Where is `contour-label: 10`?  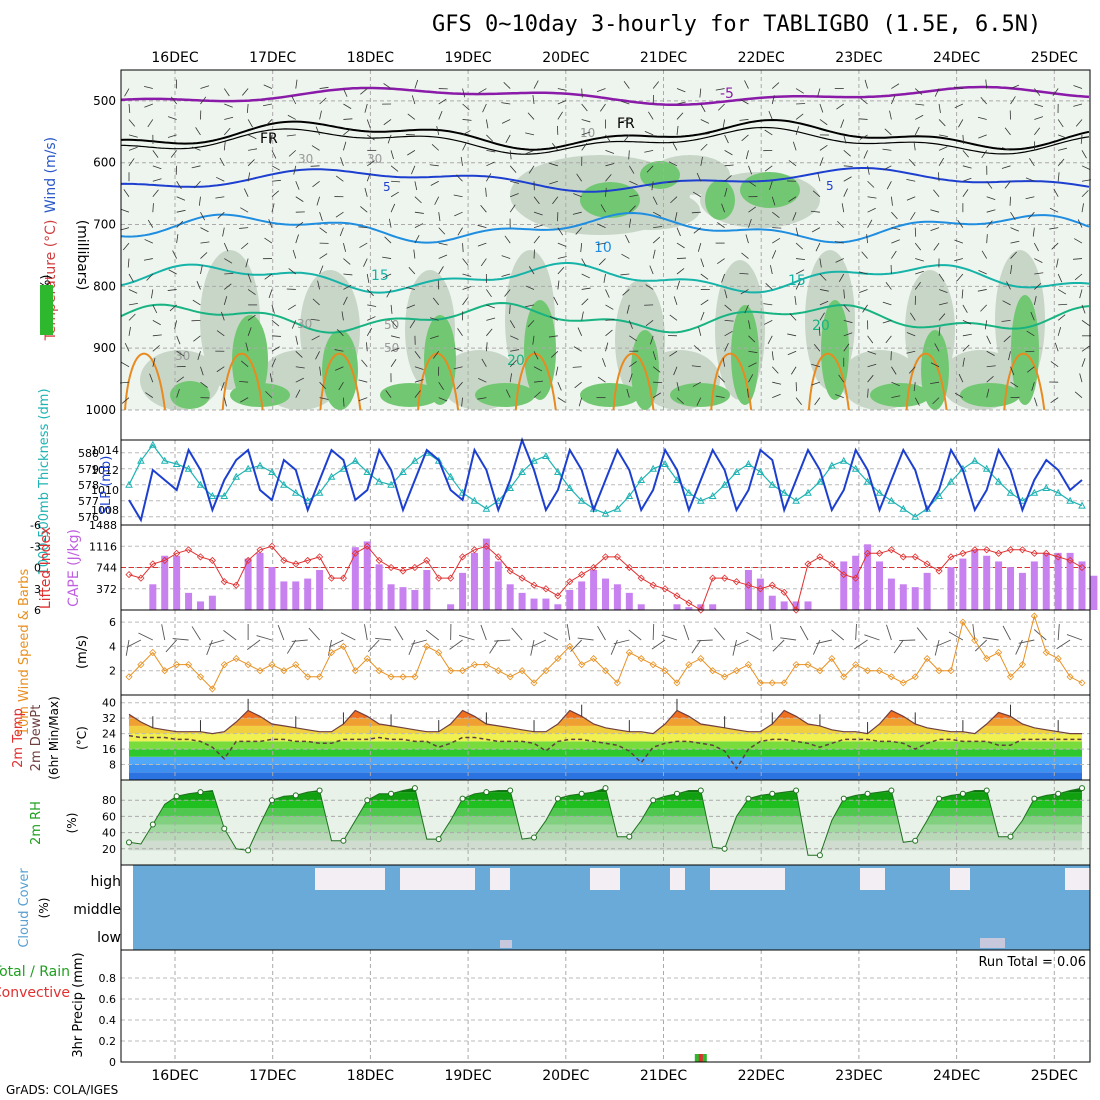
contour-label: 10 is located at coordinates (603, 248).